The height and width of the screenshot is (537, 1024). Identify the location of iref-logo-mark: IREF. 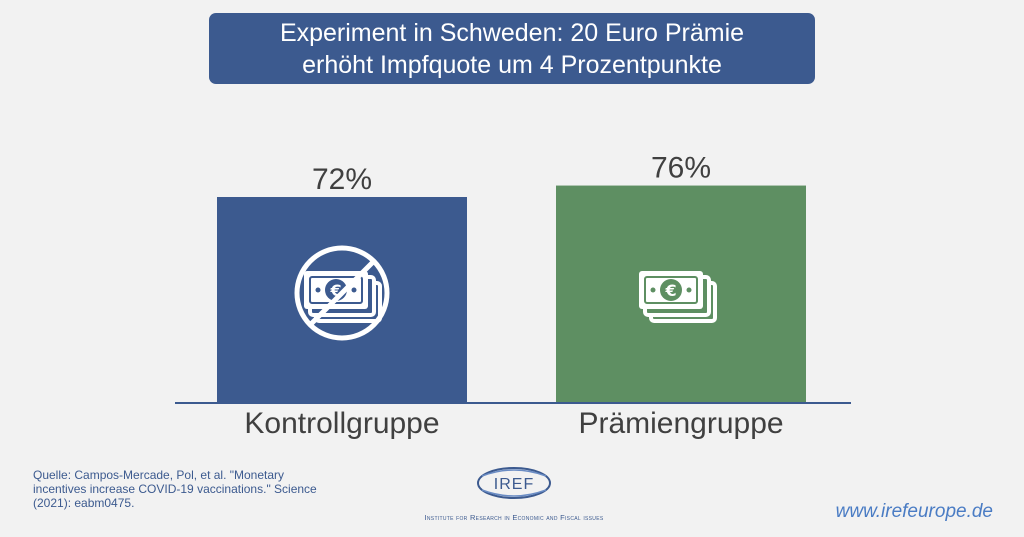
(514, 483).